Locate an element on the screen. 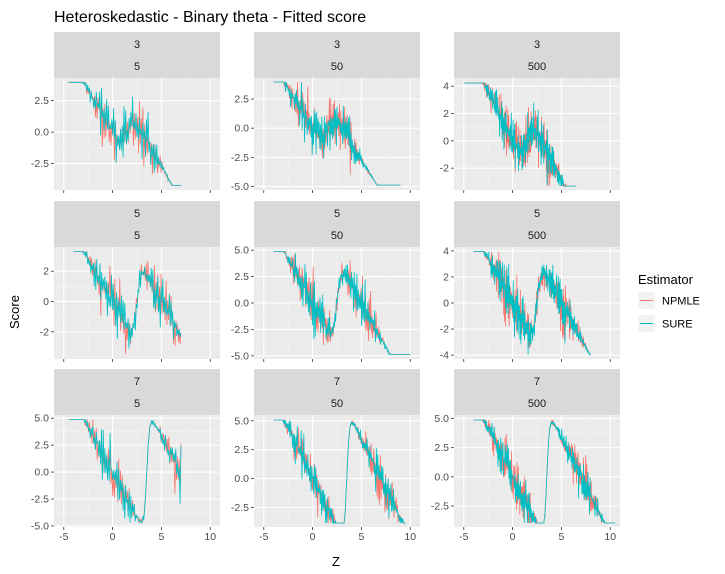  facet-panel: 7 5 -5.0 -2.5 0.0 2.5 5.0 -5 0 5 10 is located at coordinates (125, 456).